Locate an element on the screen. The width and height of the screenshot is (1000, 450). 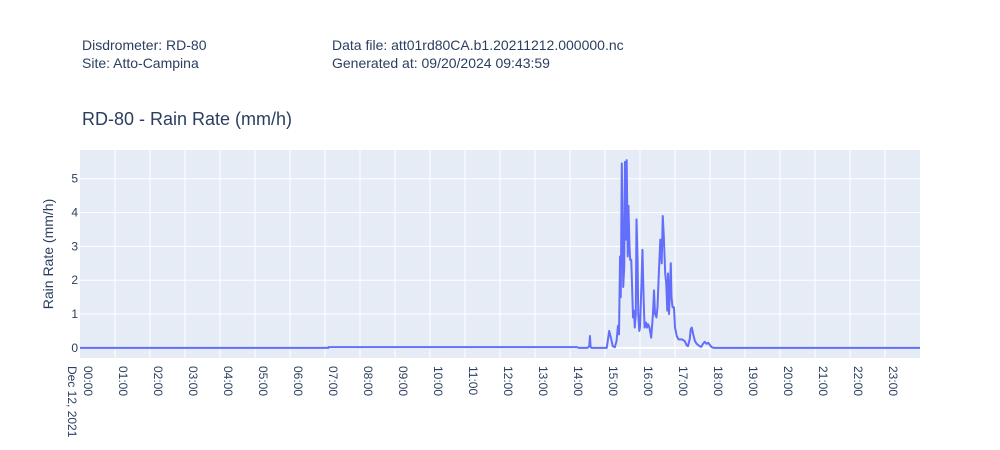
x-tick-label: 02:00 is located at coordinates (158, 381).